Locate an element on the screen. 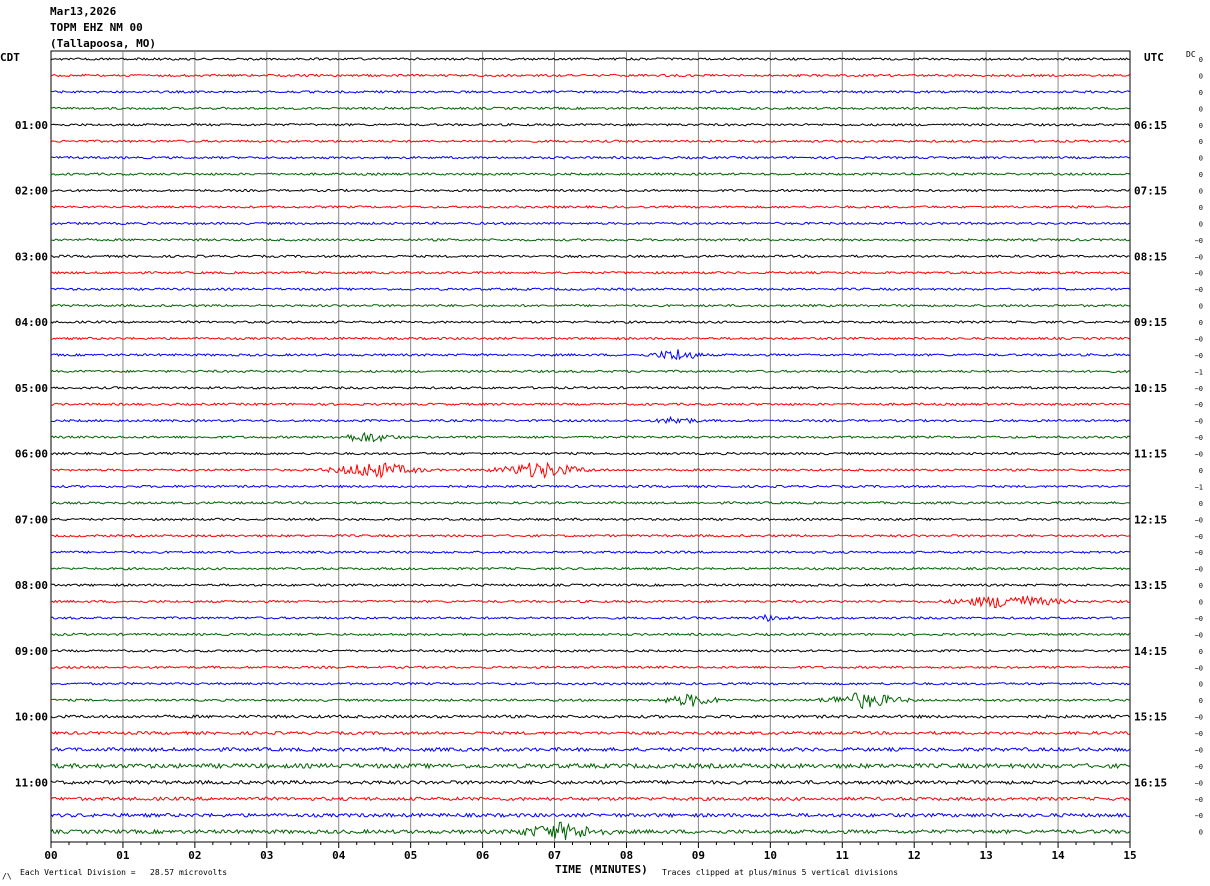 The height and width of the screenshot is (886, 1210). x-tick-label: 09 is located at coordinates (698, 855).